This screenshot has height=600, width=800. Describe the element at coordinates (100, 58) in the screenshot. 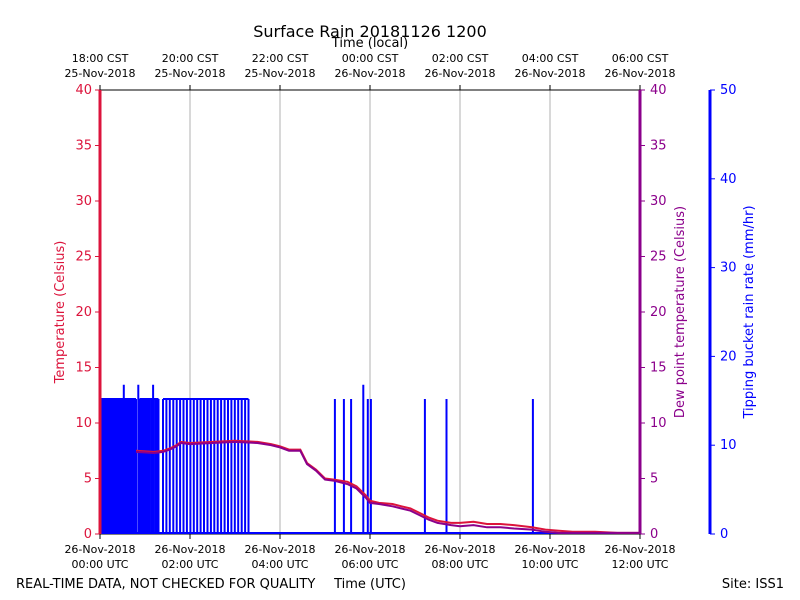

I see `local-tick-time: 18:00 CST` at that location.